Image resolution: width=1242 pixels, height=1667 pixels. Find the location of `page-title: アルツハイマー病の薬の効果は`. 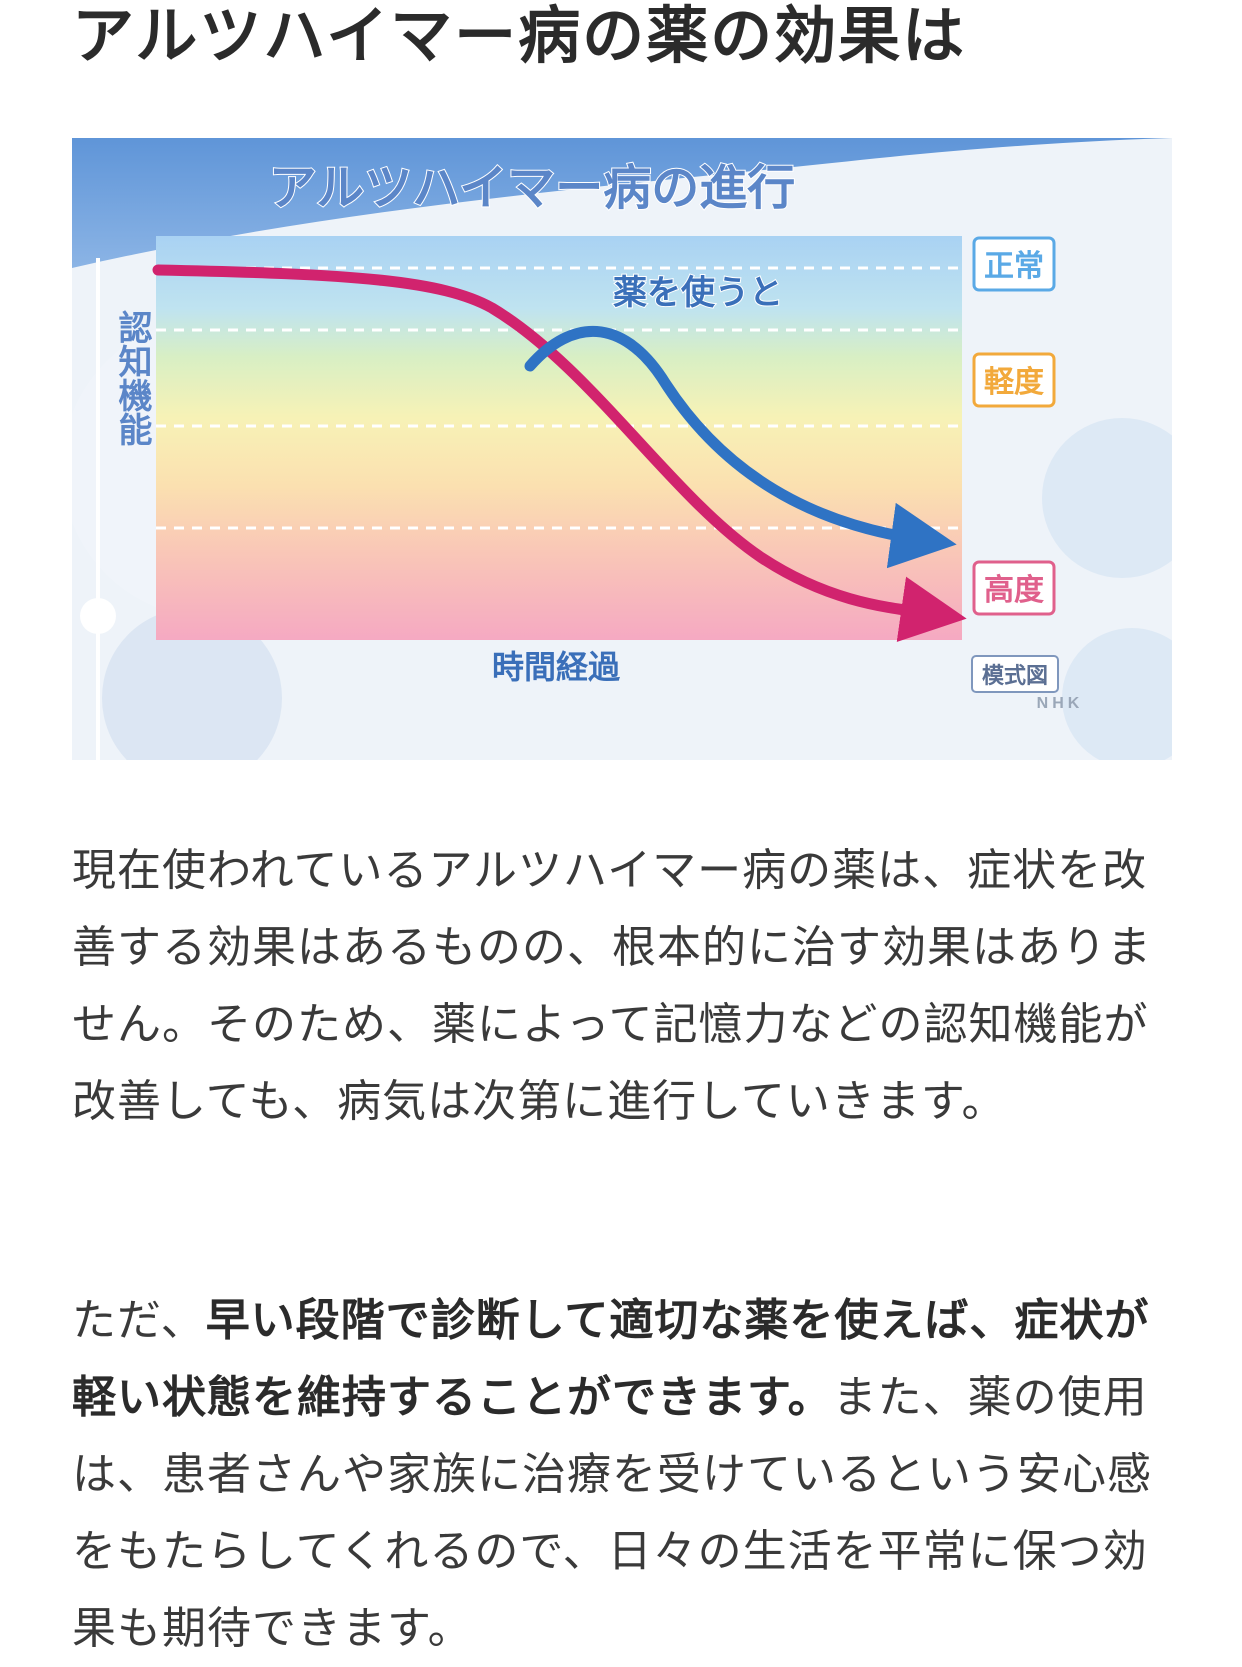

page-title: アルツハイマー病の薬の効果は is located at coordinates (519, 36).